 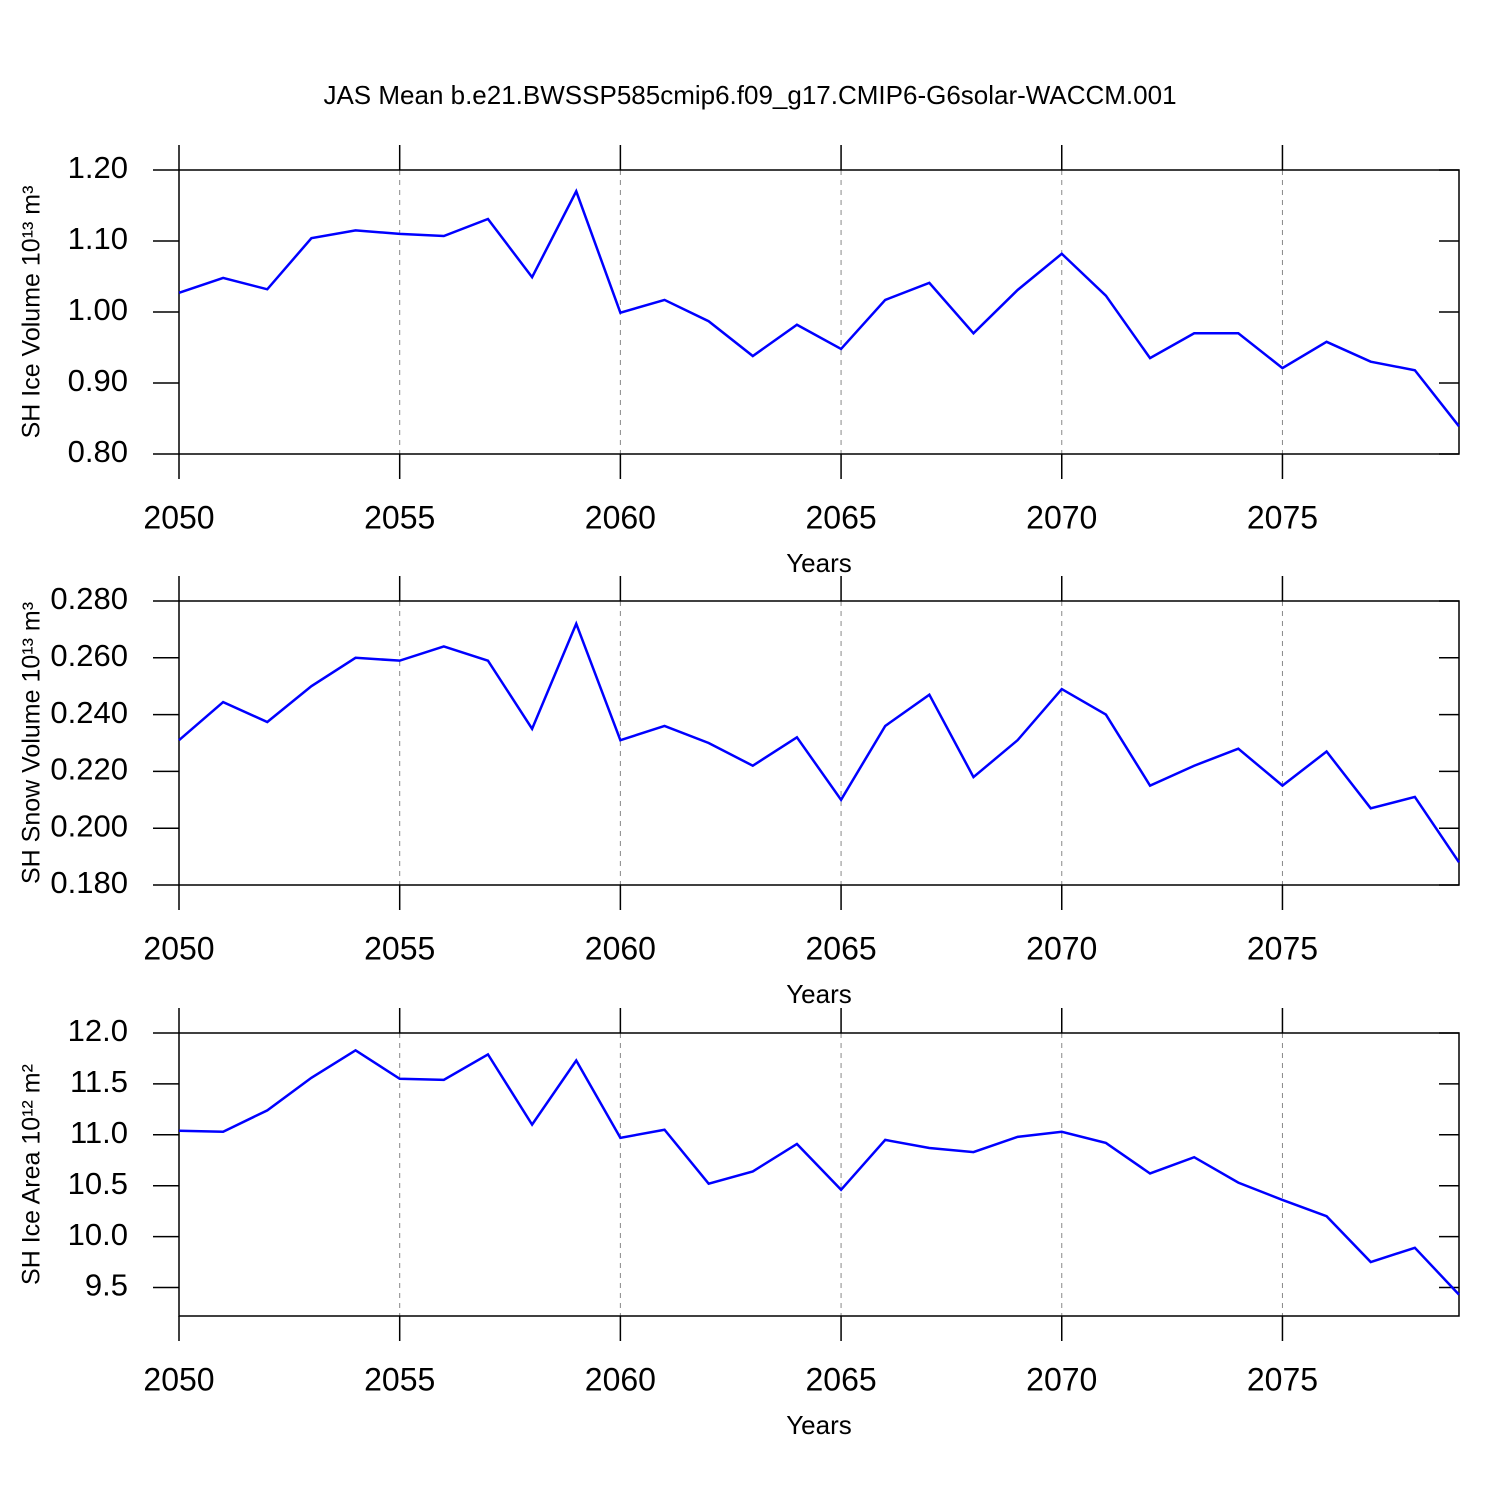 What do you see at coordinates (89, 825) in the screenshot?
I see `y-tick-label: 0.200` at bounding box center [89, 825].